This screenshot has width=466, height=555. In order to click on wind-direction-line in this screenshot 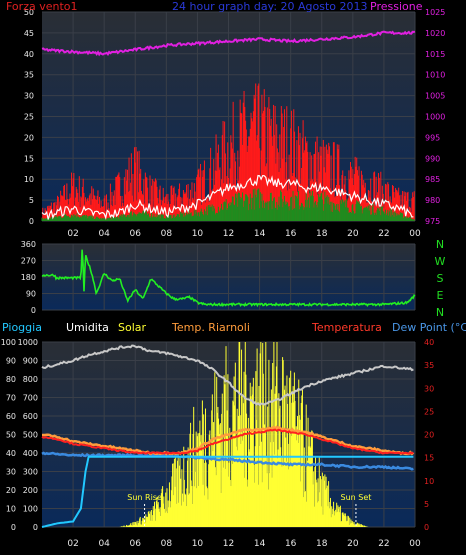, I will do `click(228, 278)`.